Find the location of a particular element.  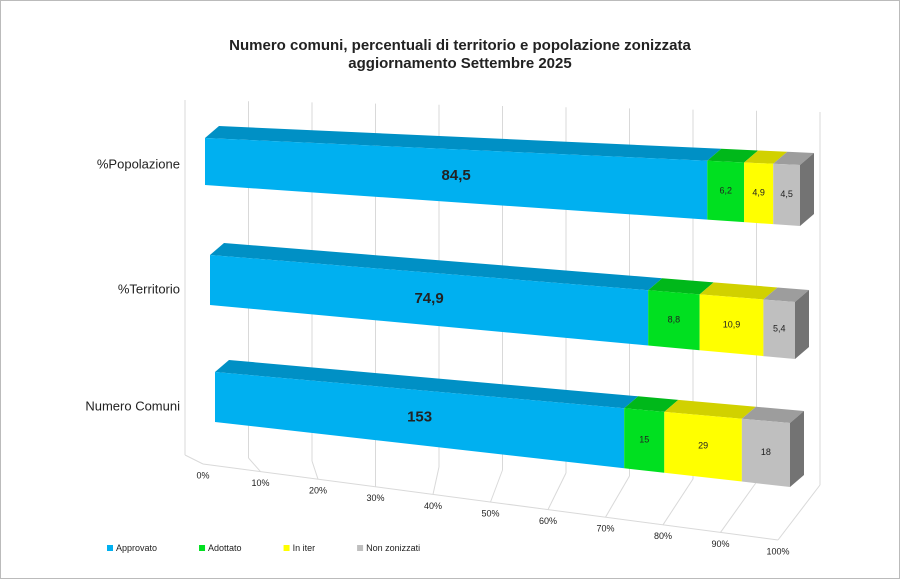

data-label: 18 is located at coordinates (766, 452).